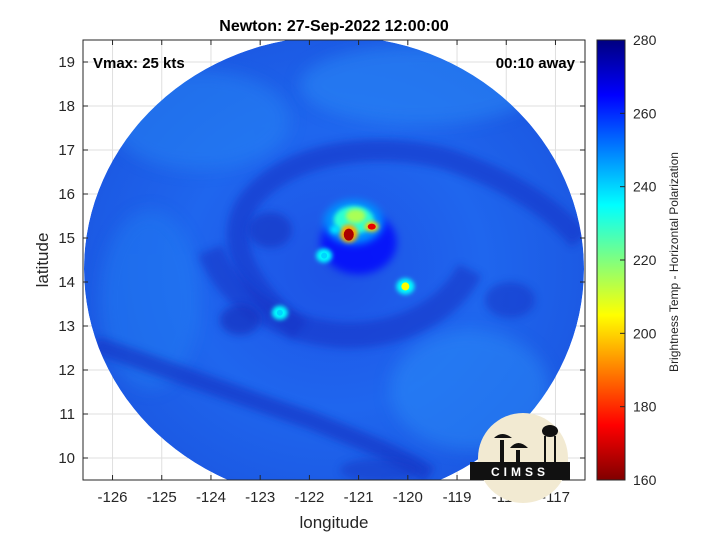  I want to click on y-tick-label: 13, so click(66, 326).